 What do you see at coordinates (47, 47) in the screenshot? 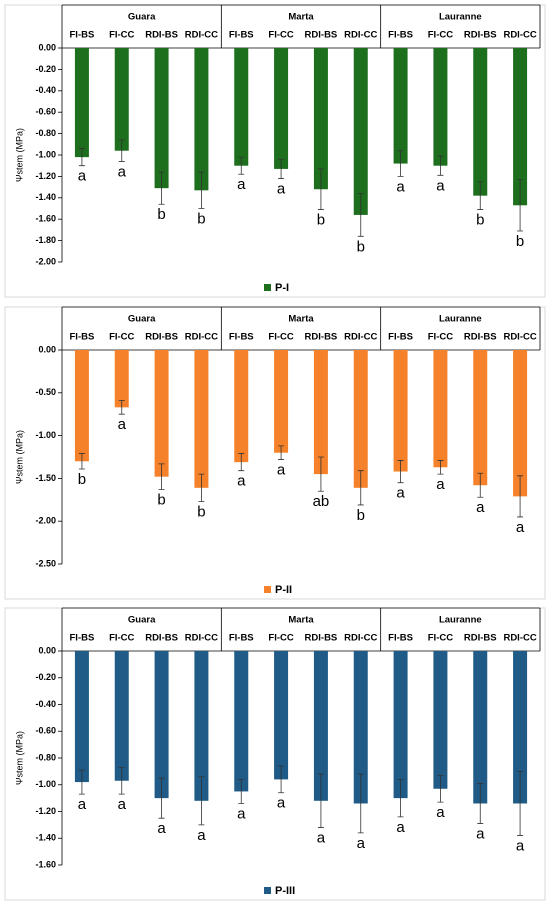
I see `y-tick-label: 0.00` at bounding box center [47, 47].